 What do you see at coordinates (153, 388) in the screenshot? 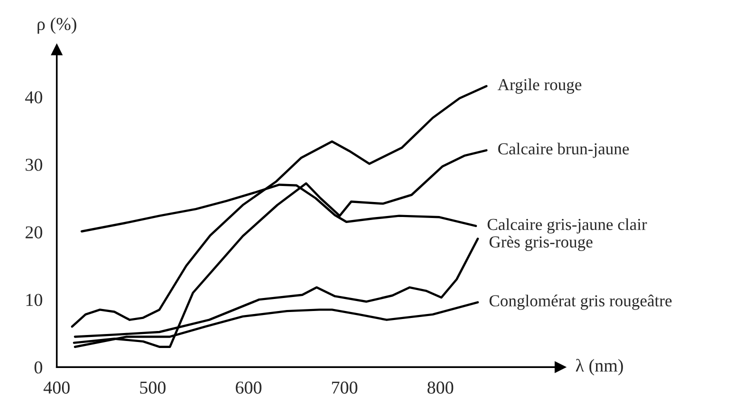
I see `x-tick-label: 500` at bounding box center [153, 388].